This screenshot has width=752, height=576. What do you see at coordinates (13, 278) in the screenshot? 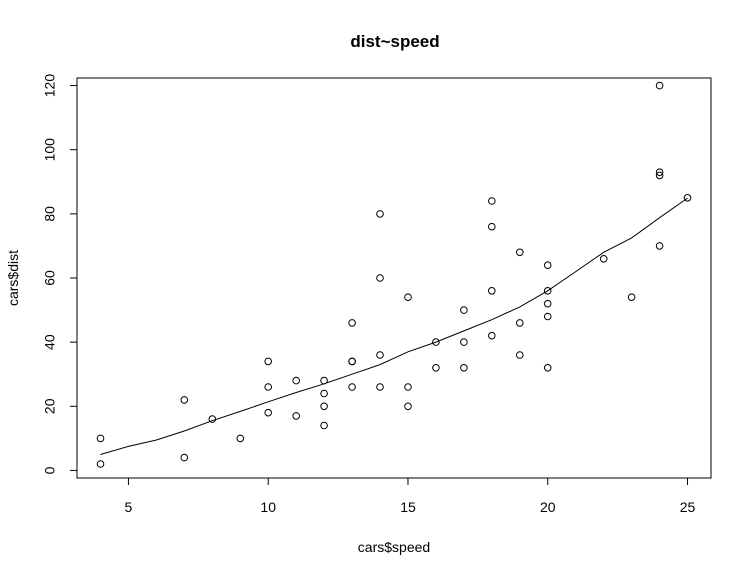
I see `y-axis-label: cars$dist` at bounding box center [13, 278].